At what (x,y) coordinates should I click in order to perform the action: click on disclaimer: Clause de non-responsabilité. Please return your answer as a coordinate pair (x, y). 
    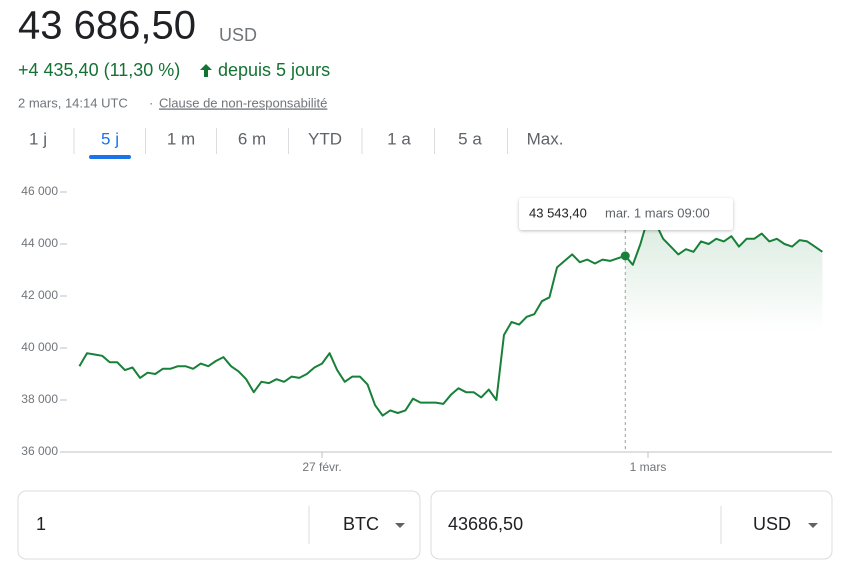
    Looking at the image, I should click on (243, 102).